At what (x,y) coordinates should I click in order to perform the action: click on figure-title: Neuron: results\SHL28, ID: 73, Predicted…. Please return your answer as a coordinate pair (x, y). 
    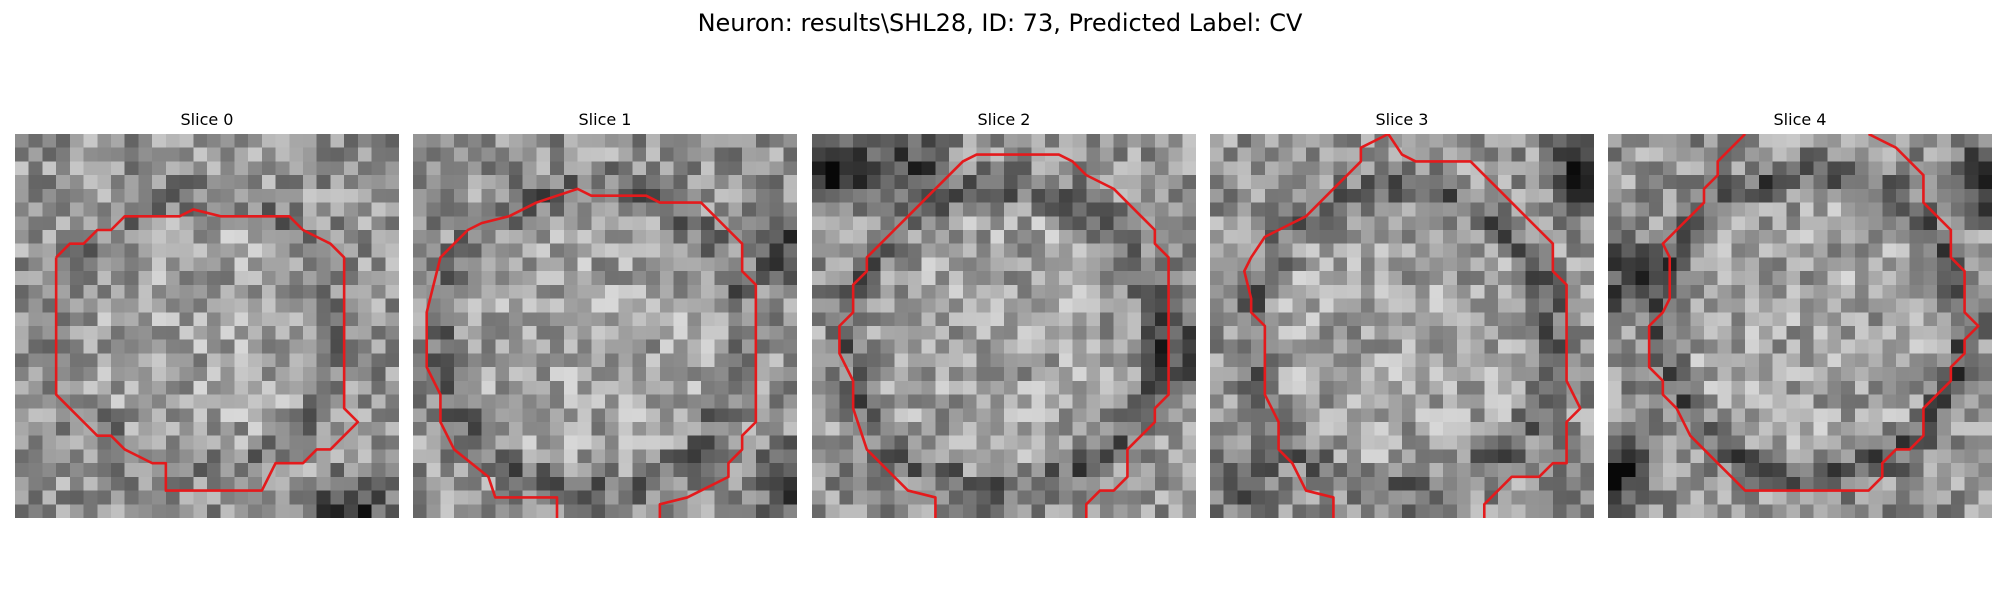
    Looking at the image, I should click on (1000, 23).